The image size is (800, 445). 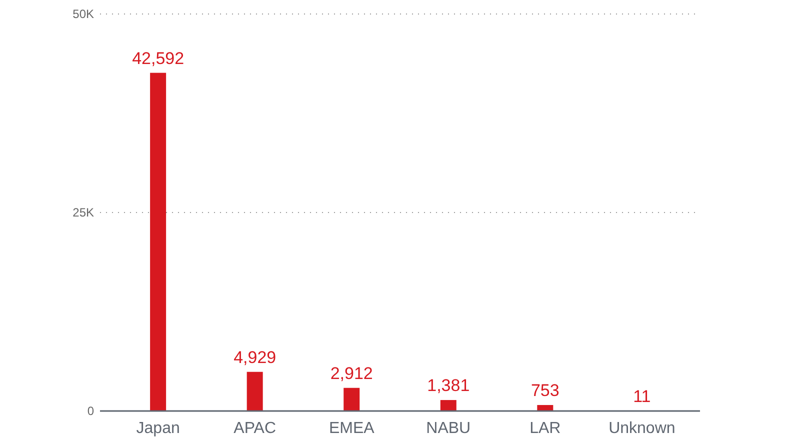 What do you see at coordinates (83, 213) in the screenshot?
I see `y-tick-label: 25K` at bounding box center [83, 213].